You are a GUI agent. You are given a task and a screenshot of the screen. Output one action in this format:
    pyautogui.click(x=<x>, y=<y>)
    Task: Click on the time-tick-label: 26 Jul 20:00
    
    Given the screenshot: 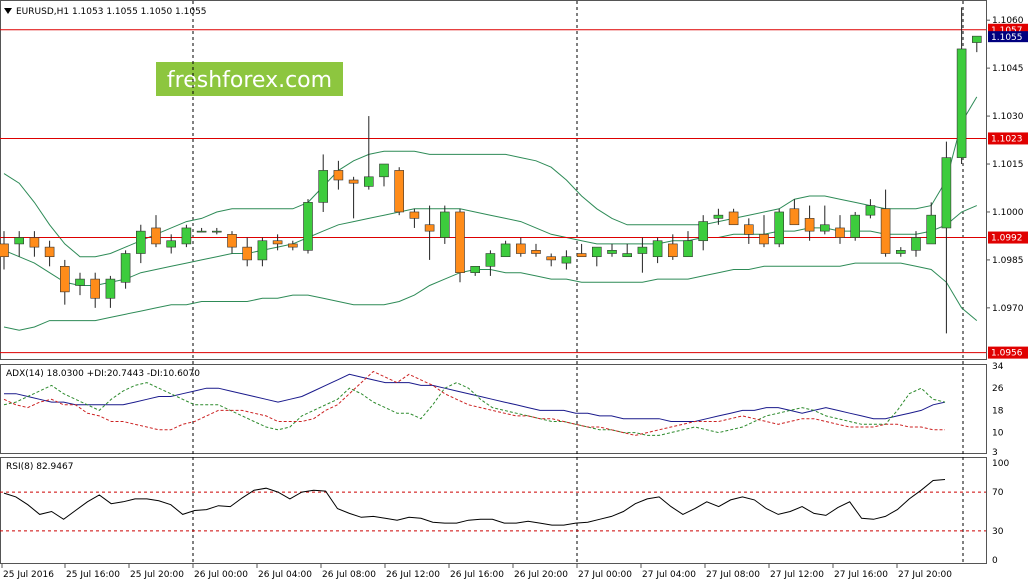 What is the action you would take?
    pyautogui.click(x=541, y=575)
    